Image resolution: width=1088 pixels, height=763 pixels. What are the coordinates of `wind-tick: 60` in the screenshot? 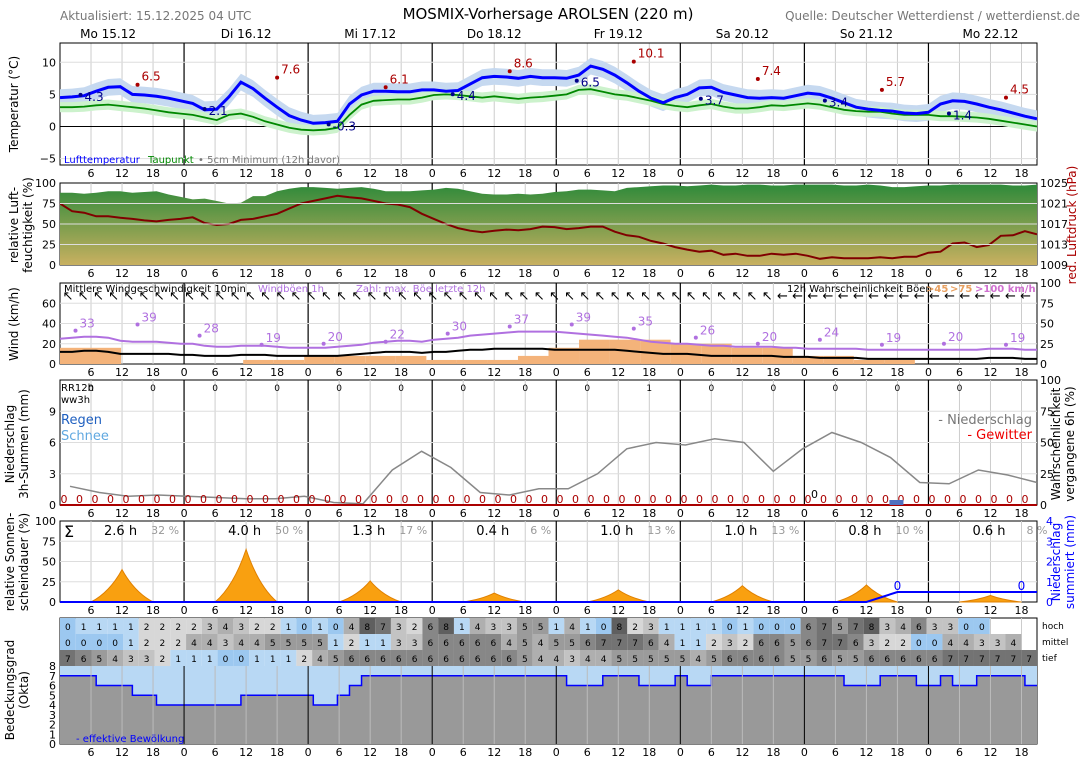 It's located at (49, 303).